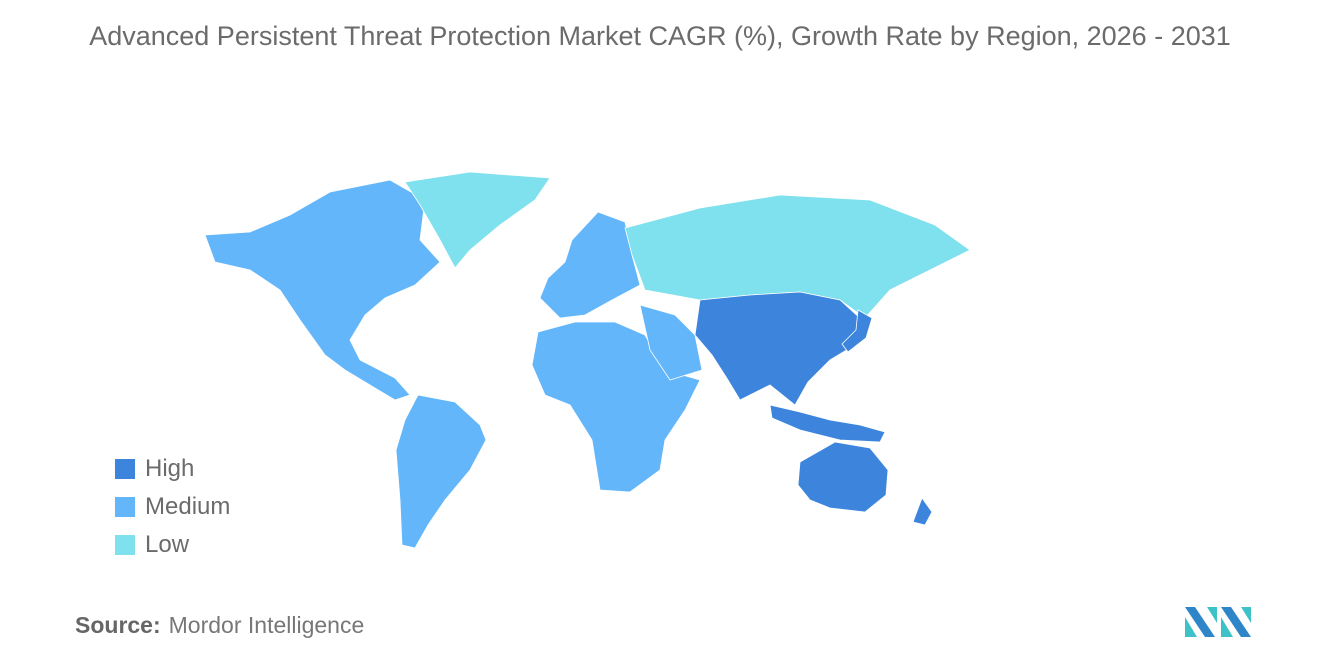 This screenshot has width=1320, height=665. I want to click on source-note: Source: Mordor Intelligence, so click(219, 625).